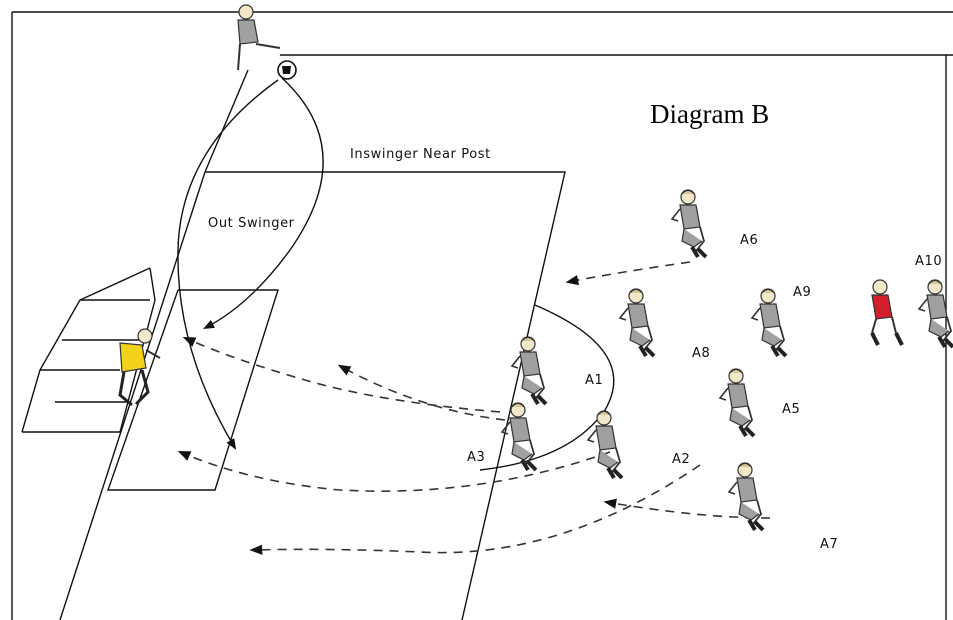 The height and width of the screenshot is (620, 953). I want to click on inswinger-label: Inswinger Near Post, so click(420, 154).